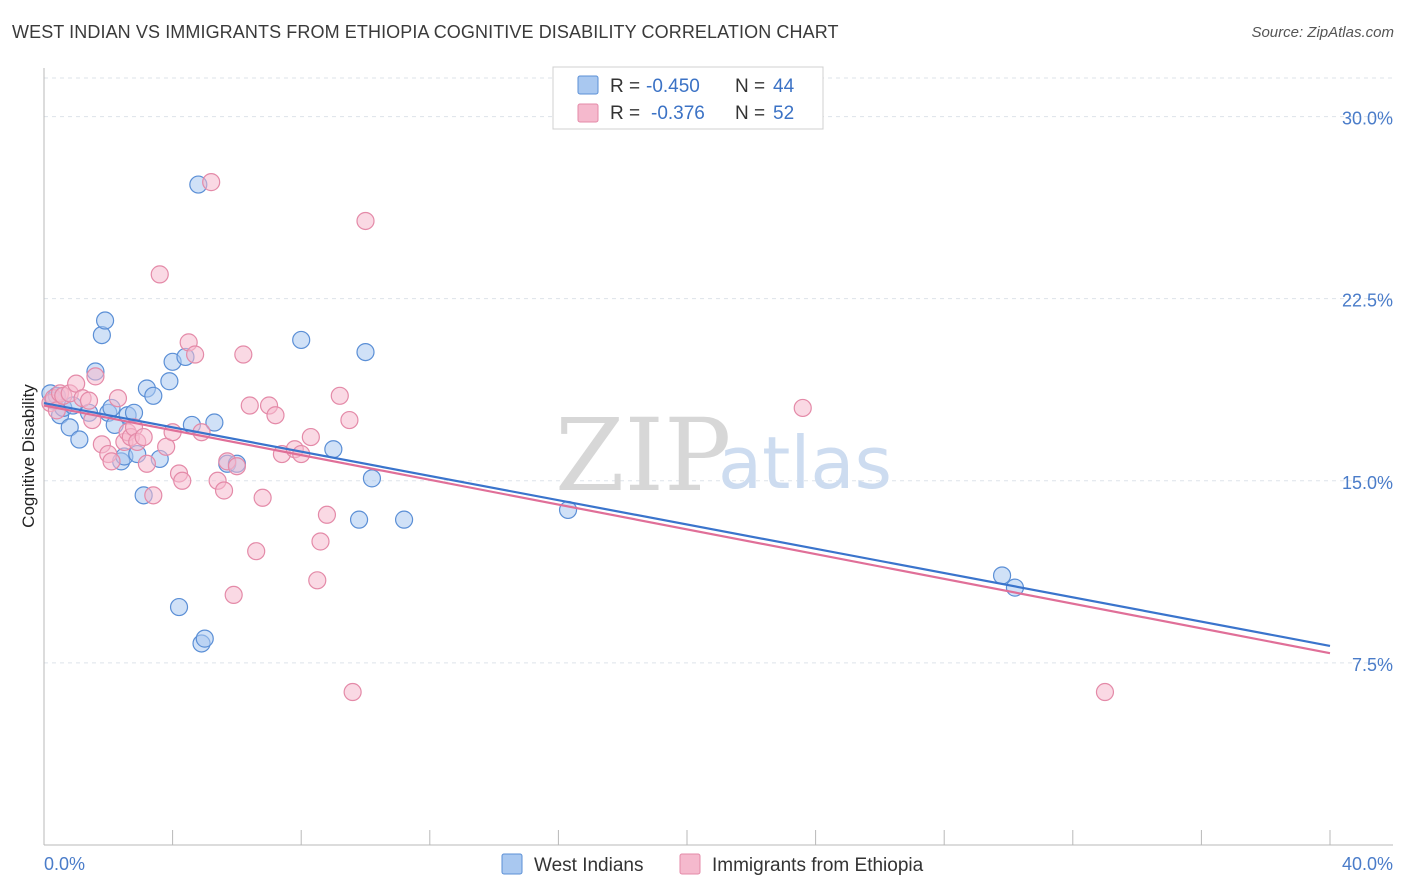 The width and height of the screenshot is (1406, 892). I want to click on correlation-legend: R = -0.450 N = 44 R = -0.376 N = 52, so click(688, 98).